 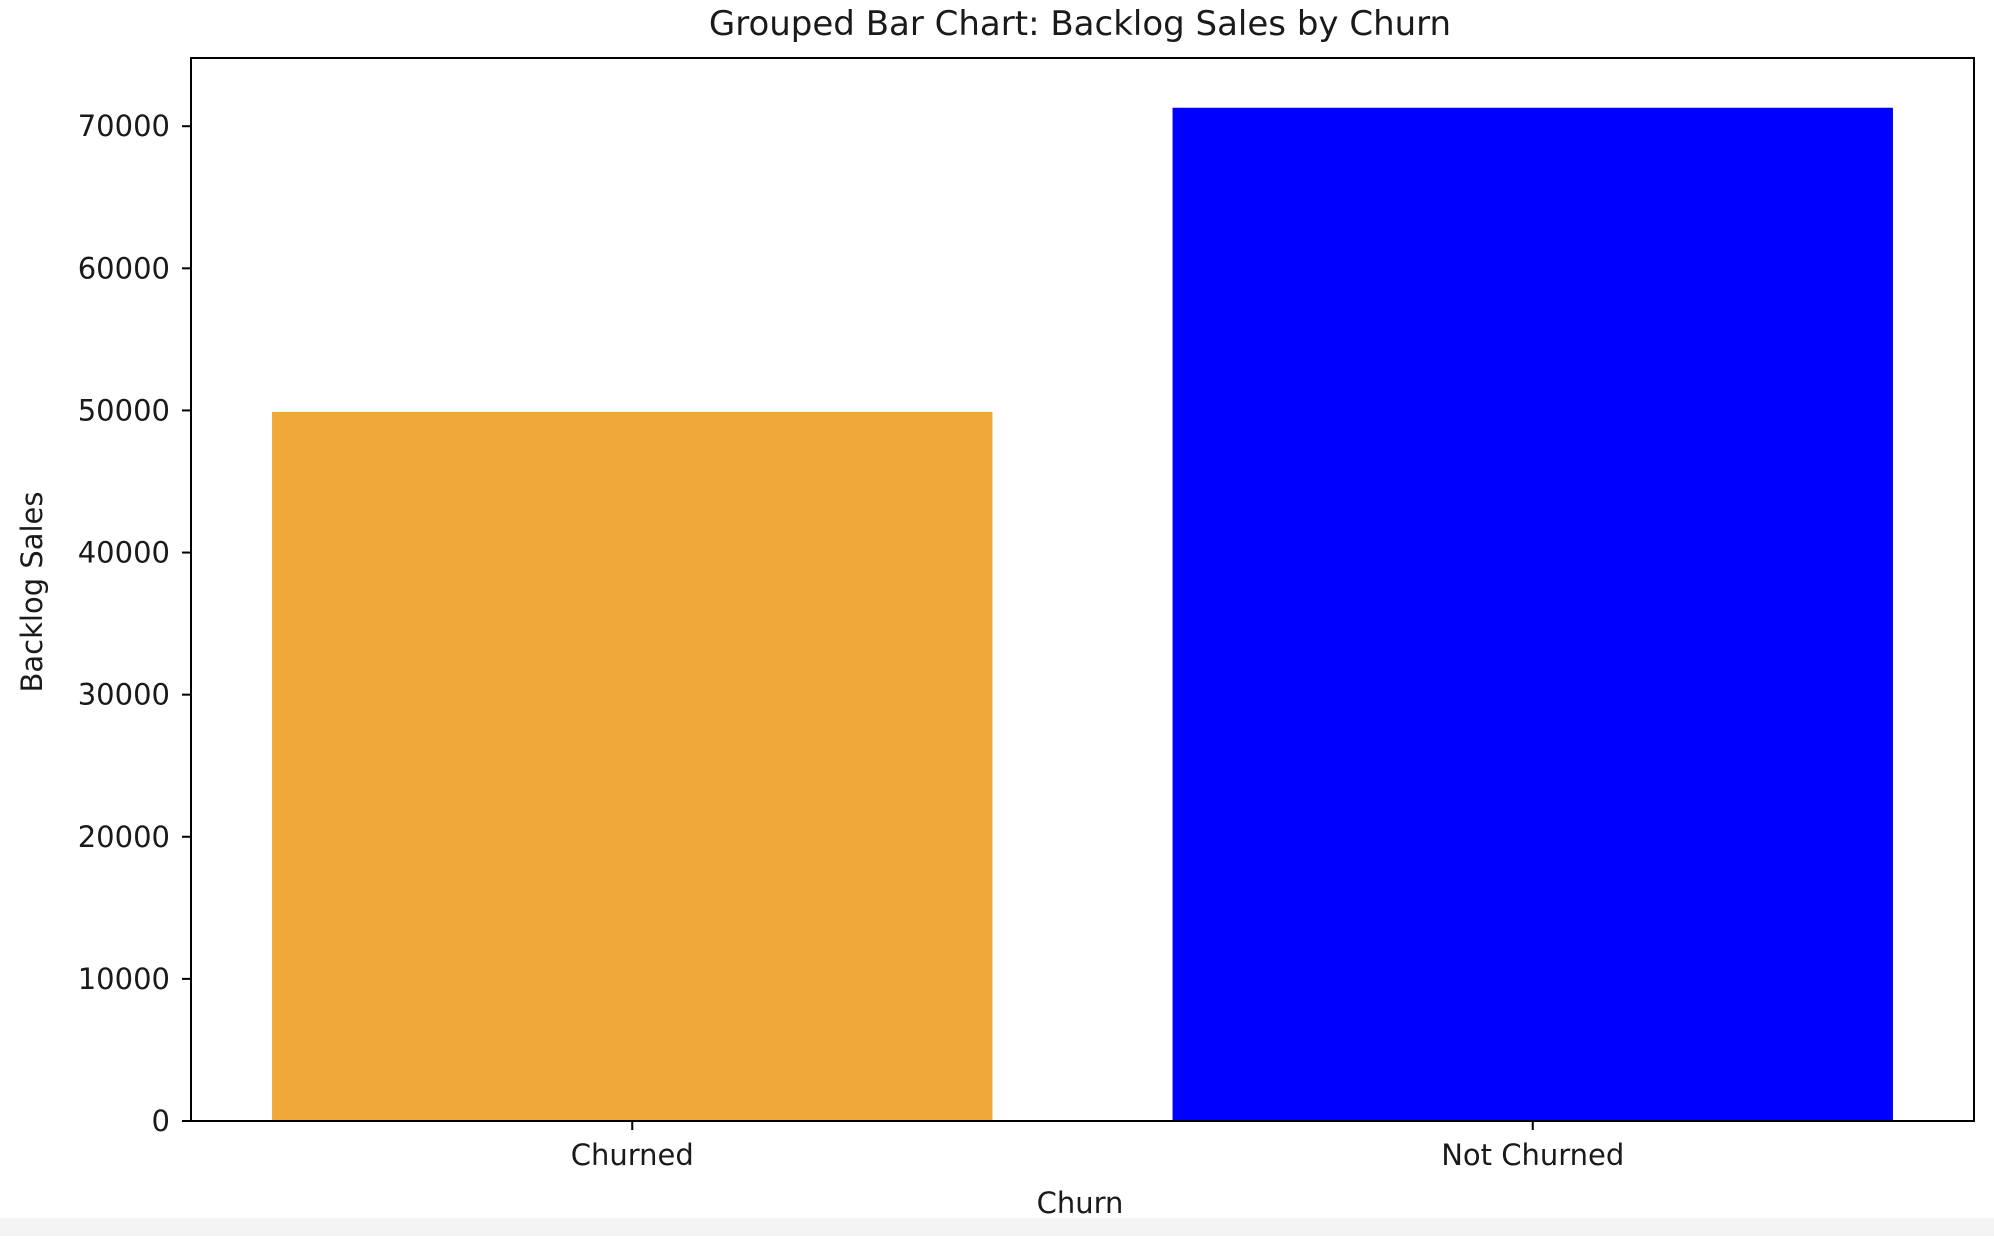 What do you see at coordinates (161, 1121) in the screenshot?
I see `y-tick-label: 0` at bounding box center [161, 1121].